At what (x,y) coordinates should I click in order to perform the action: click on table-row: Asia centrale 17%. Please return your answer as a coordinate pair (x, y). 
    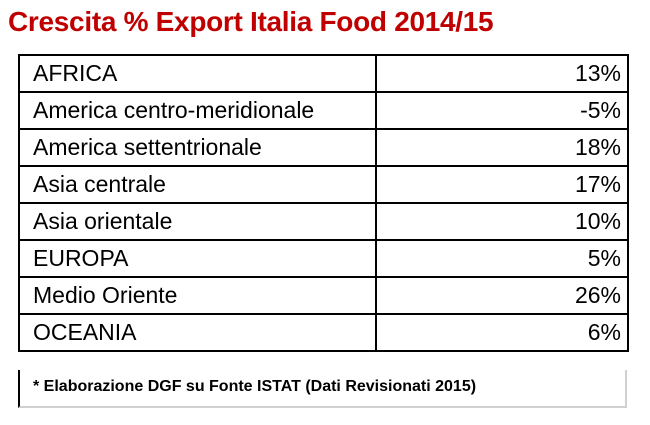
    Looking at the image, I should click on (323, 184).